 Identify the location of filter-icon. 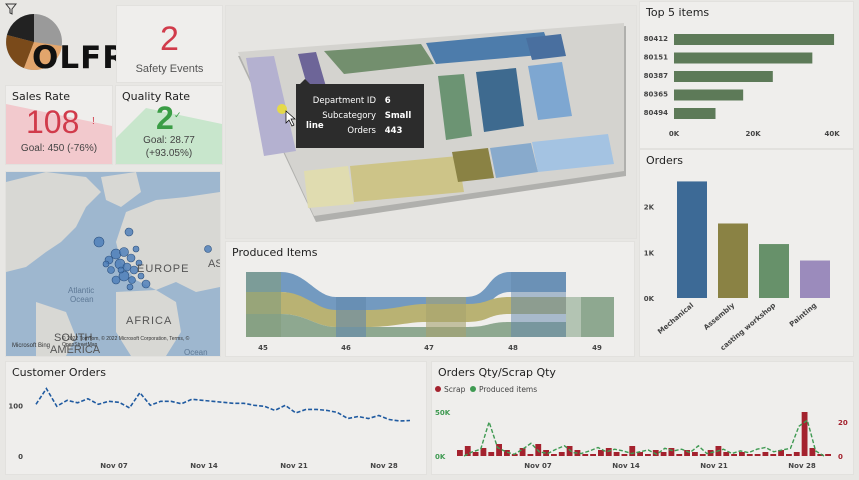
(11, 9).